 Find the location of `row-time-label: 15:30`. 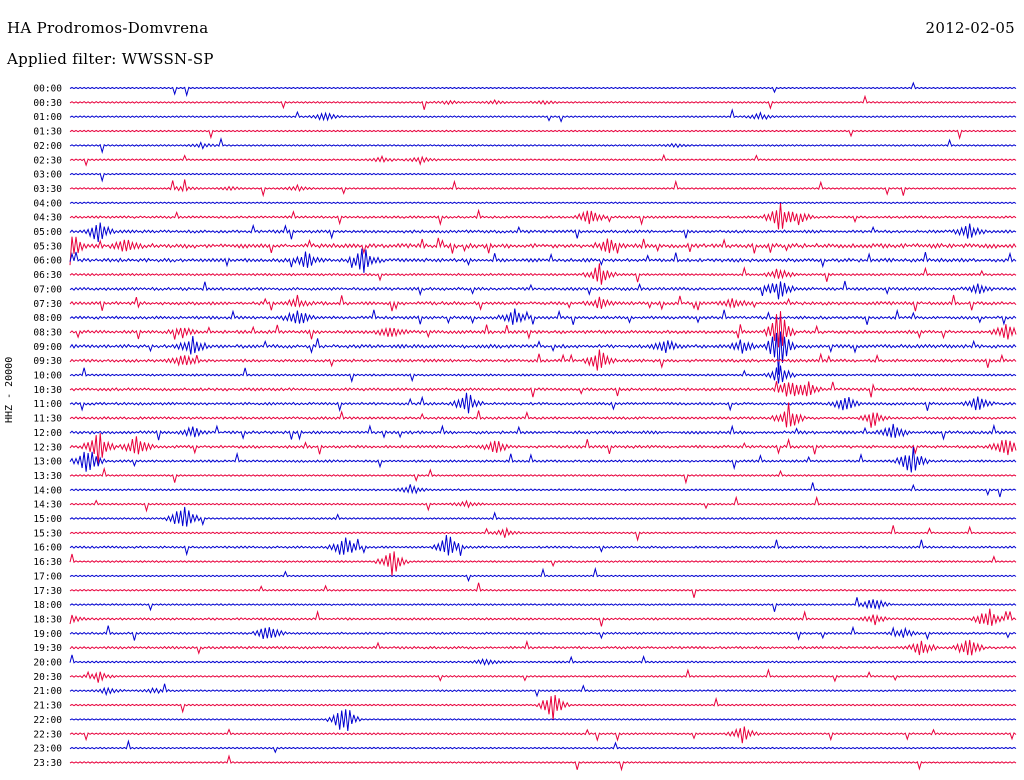

row-time-label: 15:30 is located at coordinates (47, 533).